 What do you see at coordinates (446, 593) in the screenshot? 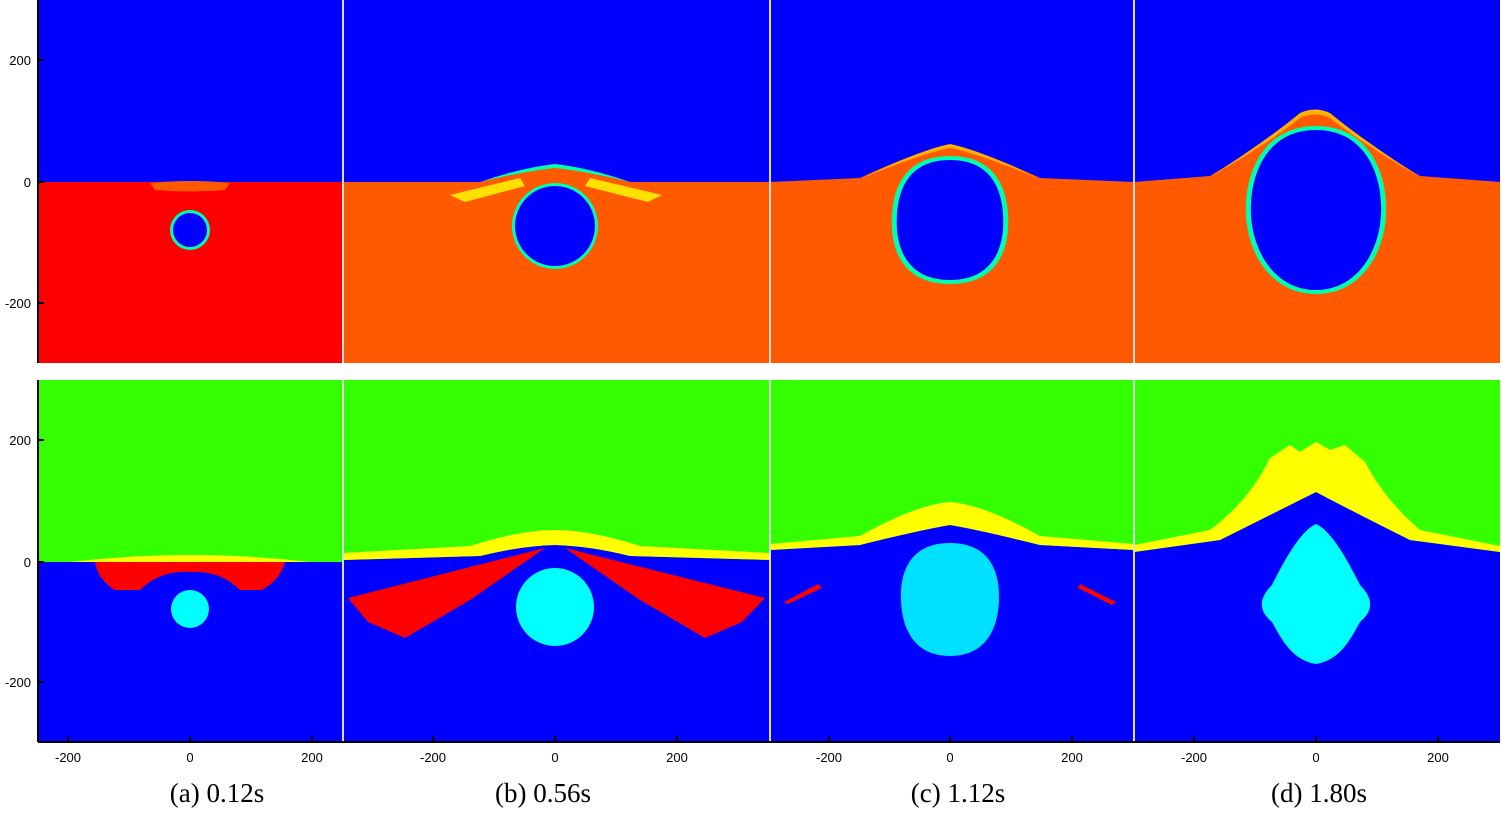
I see `panel-b-bottom-cavitation-left` at bounding box center [446, 593].